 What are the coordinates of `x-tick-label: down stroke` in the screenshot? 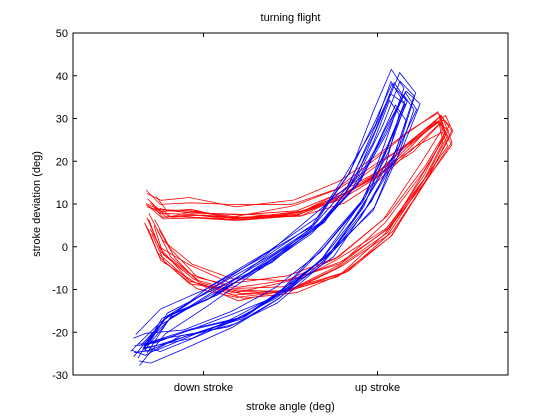 It's located at (203, 388).